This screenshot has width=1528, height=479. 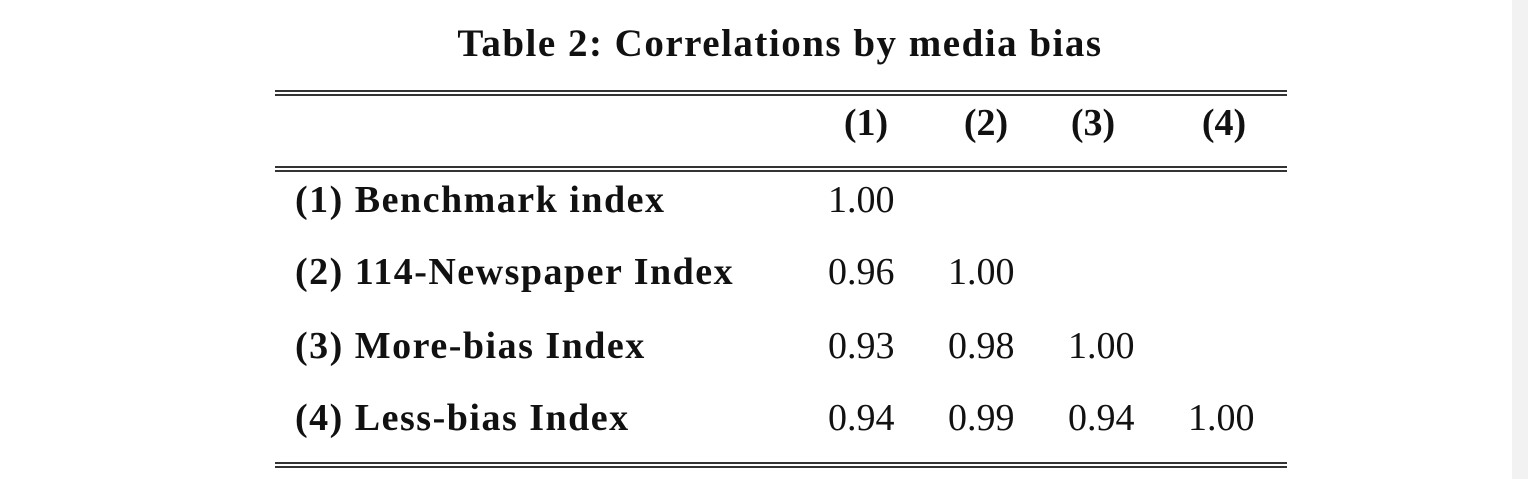 I want to click on header-rule, so click(x=781, y=169).